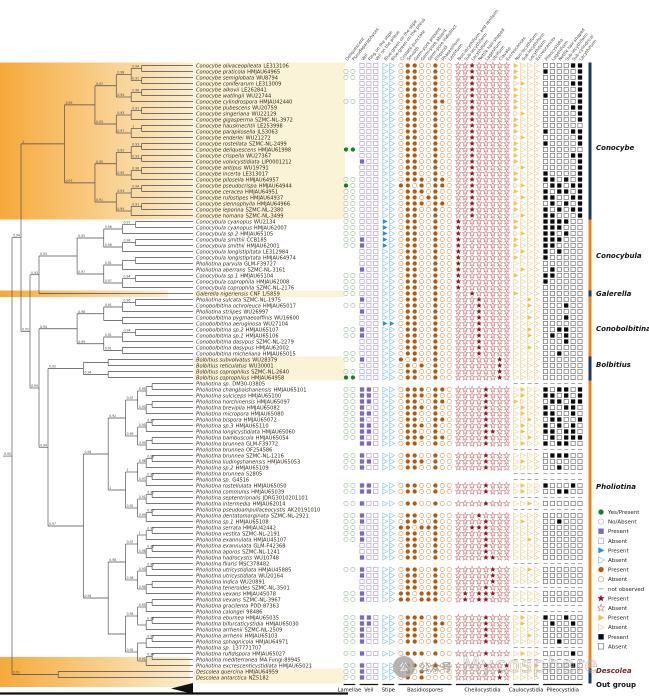 This screenshot has height=696, width=649. What do you see at coordinates (237, 180) in the screenshot?
I see `taxon-label: Conocybe pilosella HMJAU64957` at bounding box center [237, 180].